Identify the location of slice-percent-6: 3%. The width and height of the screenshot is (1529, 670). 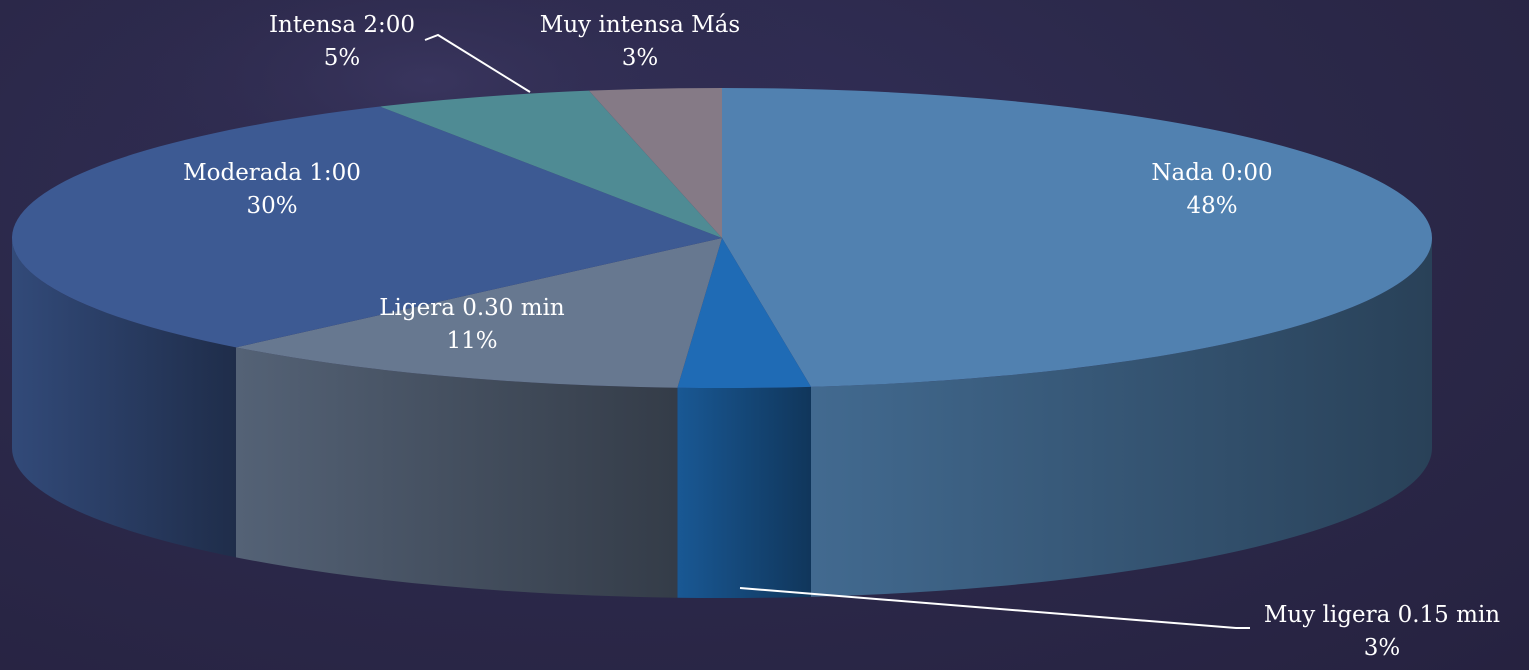
(640, 58).